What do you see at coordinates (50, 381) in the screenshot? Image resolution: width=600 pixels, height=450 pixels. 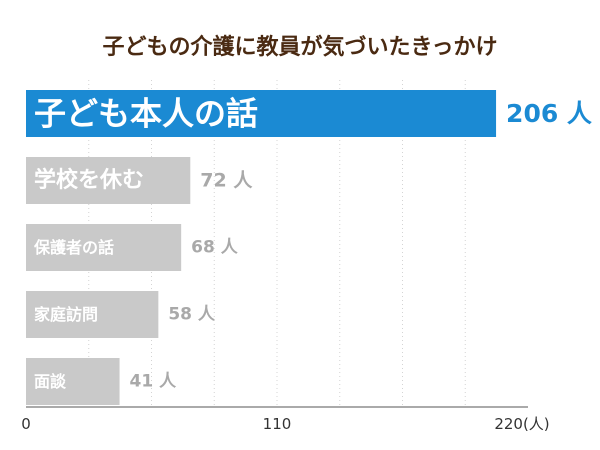 I see `bar-label: 面談` at bounding box center [50, 381].